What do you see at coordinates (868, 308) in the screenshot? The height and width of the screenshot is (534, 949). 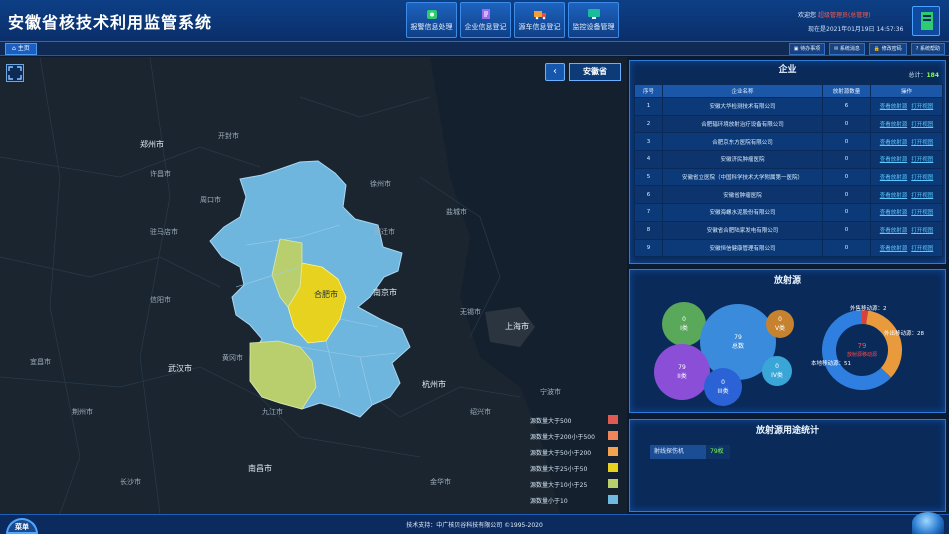 I see `donut-label-outsold: 外售移动源：2` at bounding box center [868, 308].